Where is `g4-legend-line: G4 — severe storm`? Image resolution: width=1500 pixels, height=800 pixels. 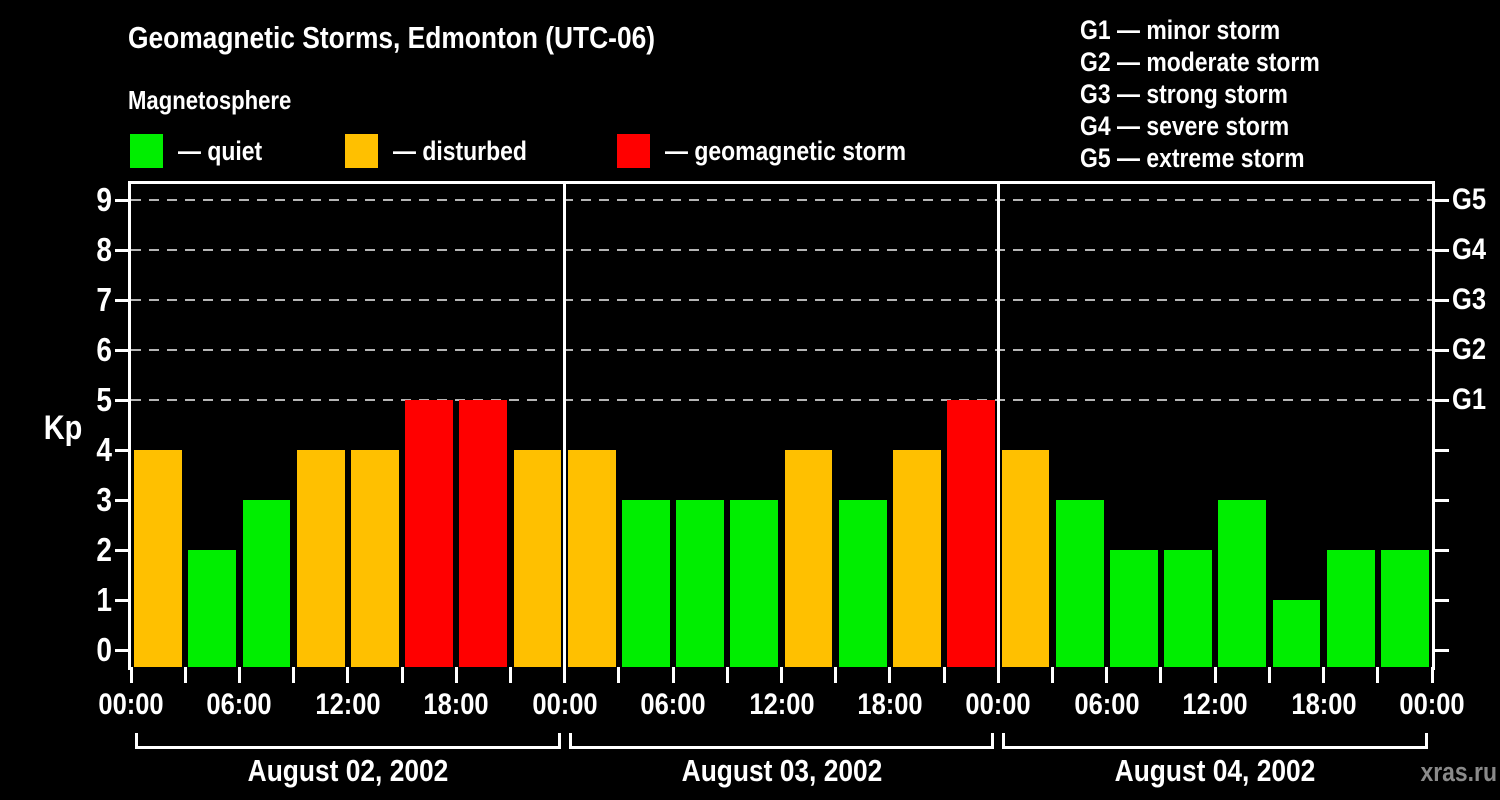
g4-legend-line: G4 — severe storm is located at coordinates (1185, 126).